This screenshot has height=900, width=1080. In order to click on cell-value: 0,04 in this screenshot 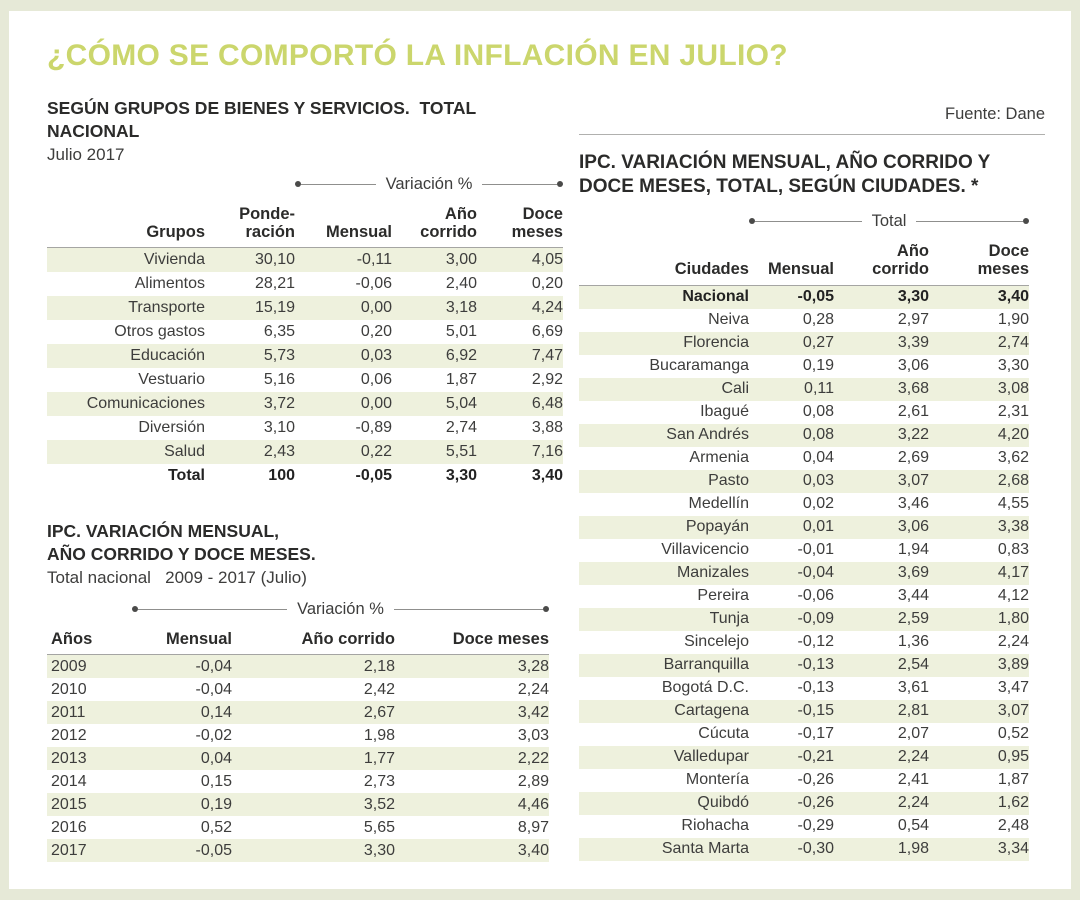, I will do `click(216, 758)`.